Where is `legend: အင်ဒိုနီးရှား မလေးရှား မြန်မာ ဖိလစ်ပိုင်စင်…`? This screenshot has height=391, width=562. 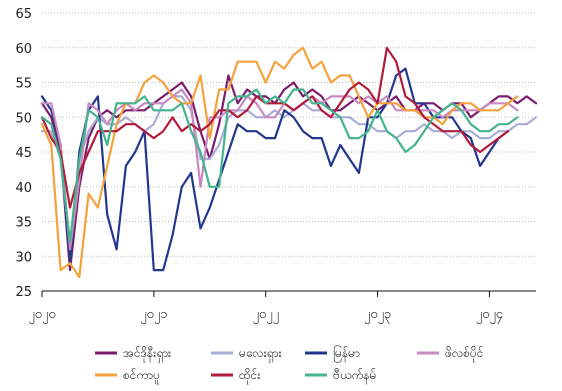
legend: အင်ဒိုနီးရှား မလေးရှား မြန်မာ ဖိလစ်ပိုင်စင်… is located at coordinates (289, 364).